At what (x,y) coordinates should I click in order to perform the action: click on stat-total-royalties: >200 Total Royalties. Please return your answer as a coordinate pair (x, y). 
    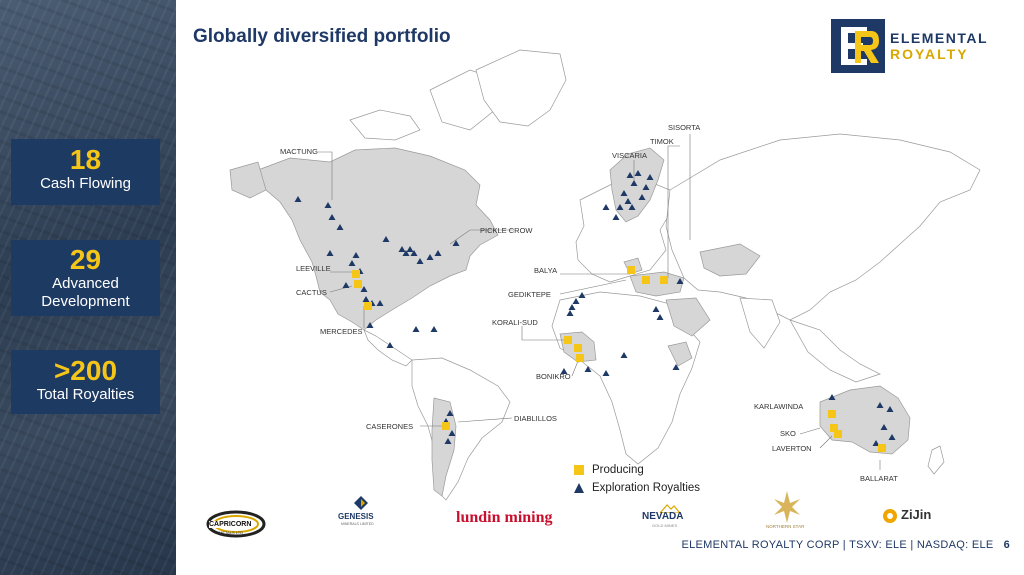
    Looking at the image, I should click on (85, 382).